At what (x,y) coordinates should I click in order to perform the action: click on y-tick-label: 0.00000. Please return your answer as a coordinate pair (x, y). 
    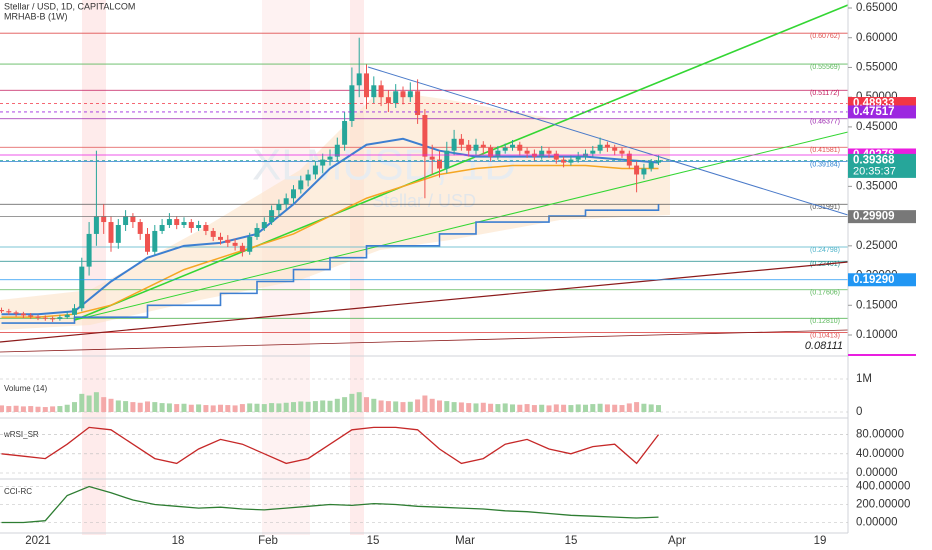
    Looking at the image, I should click on (877, 473).